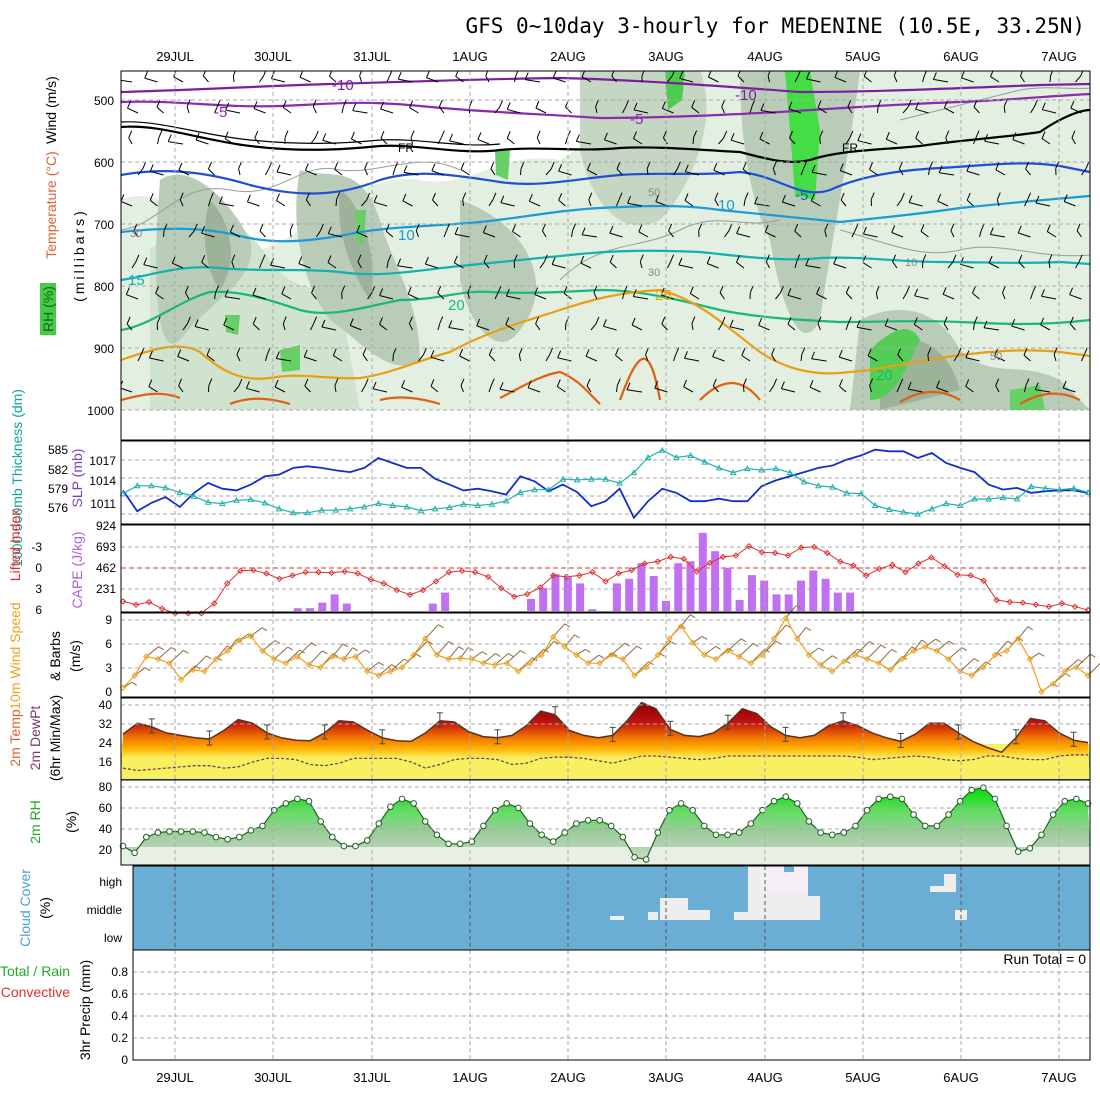 Image resolution: width=1100 pixels, height=1100 pixels. What do you see at coordinates (106, 547) in the screenshot?
I see `cape-tick: 693` at bounding box center [106, 547].